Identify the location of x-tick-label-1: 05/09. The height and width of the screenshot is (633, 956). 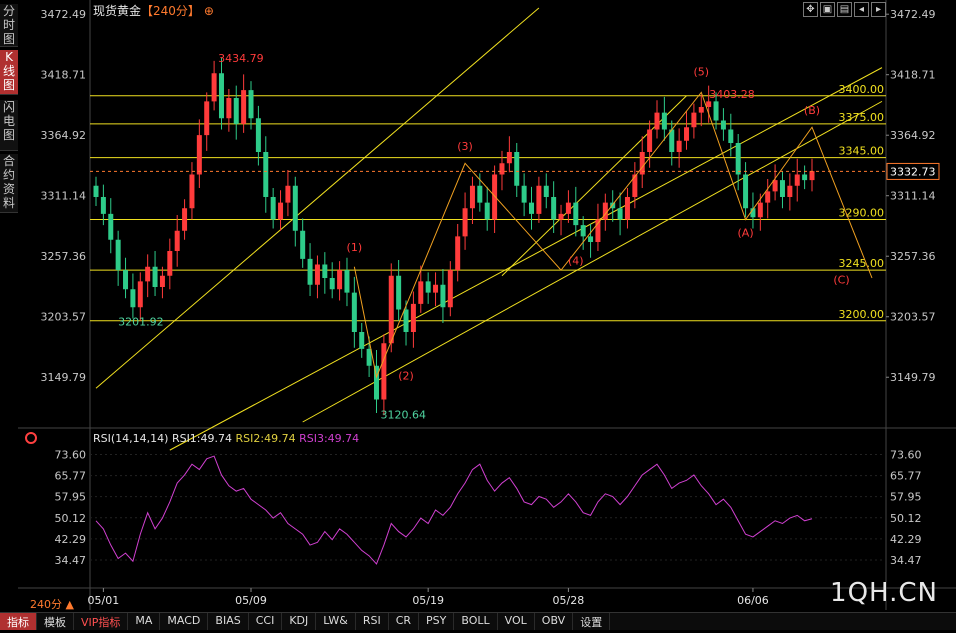
(251, 600).